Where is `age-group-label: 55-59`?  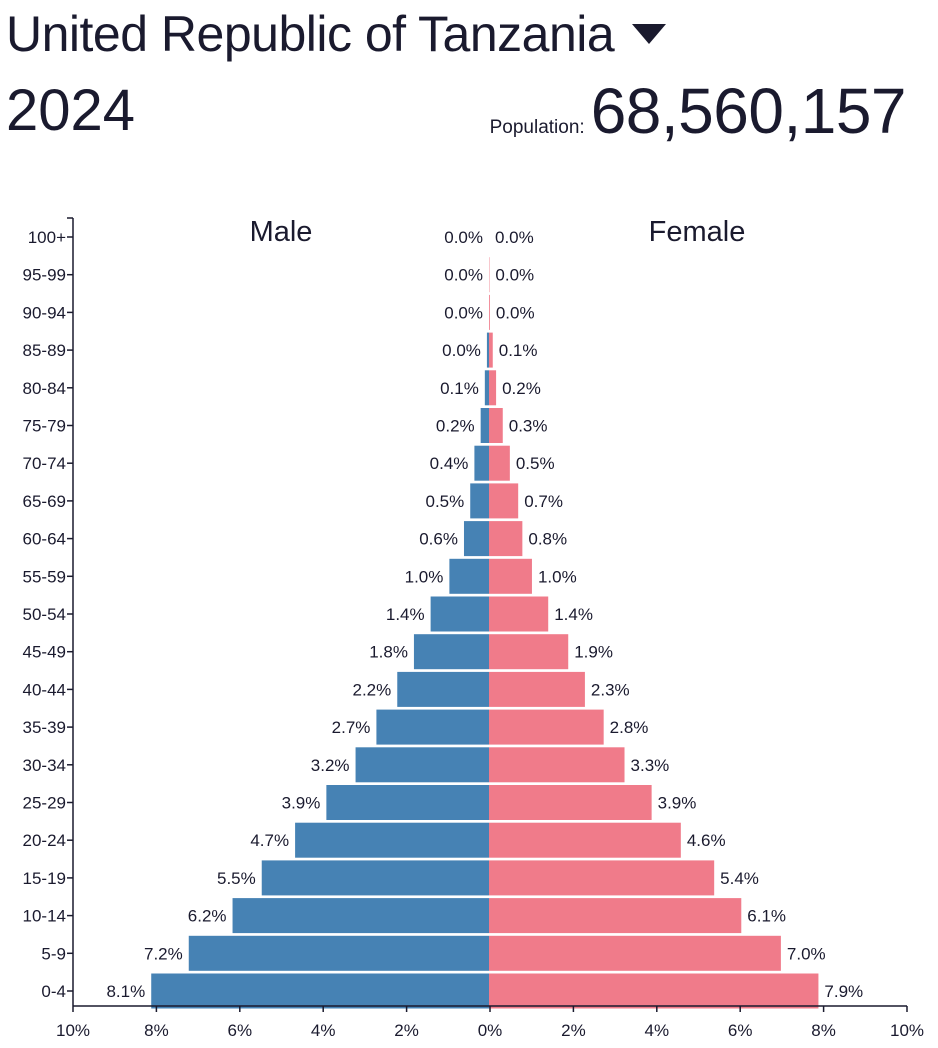 age-group-label: 55-59 is located at coordinates (44, 576).